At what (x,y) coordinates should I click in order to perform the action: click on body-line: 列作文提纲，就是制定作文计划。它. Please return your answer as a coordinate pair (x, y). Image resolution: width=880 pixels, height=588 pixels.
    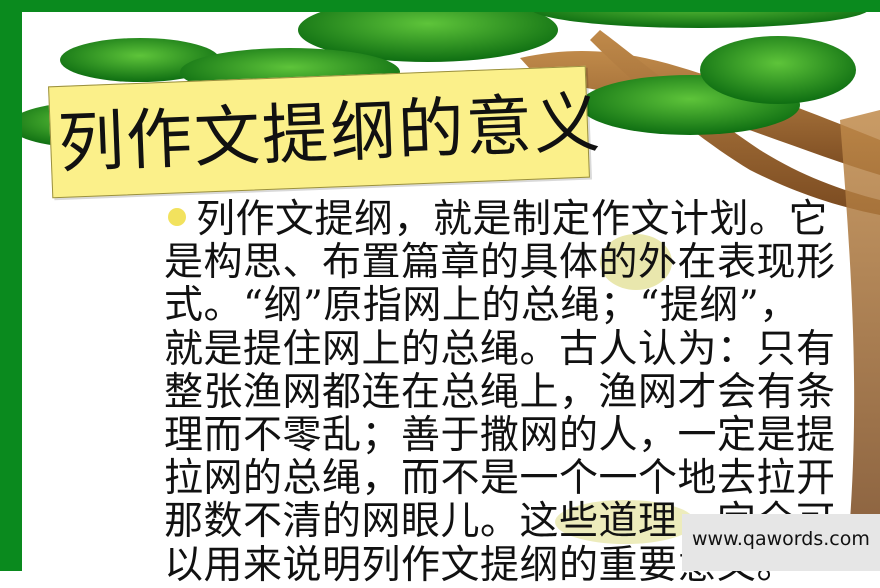
    Looking at the image, I should click on (512, 219).